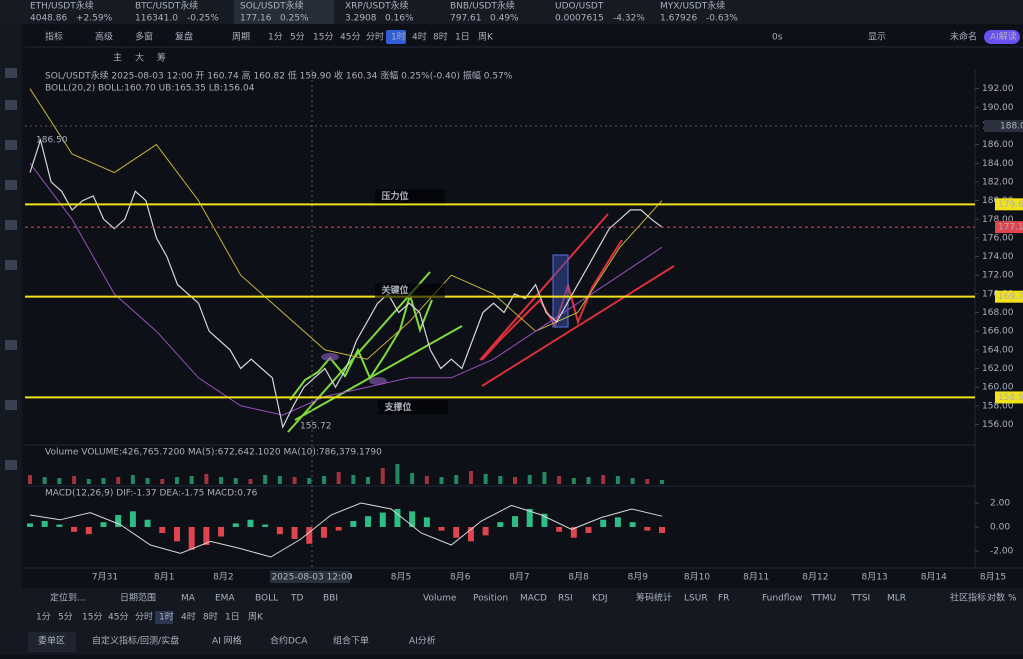 The width and height of the screenshot is (1023, 659). What do you see at coordinates (323, 37) in the screenshot?
I see `interval: 15分` at bounding box center [323, 37].